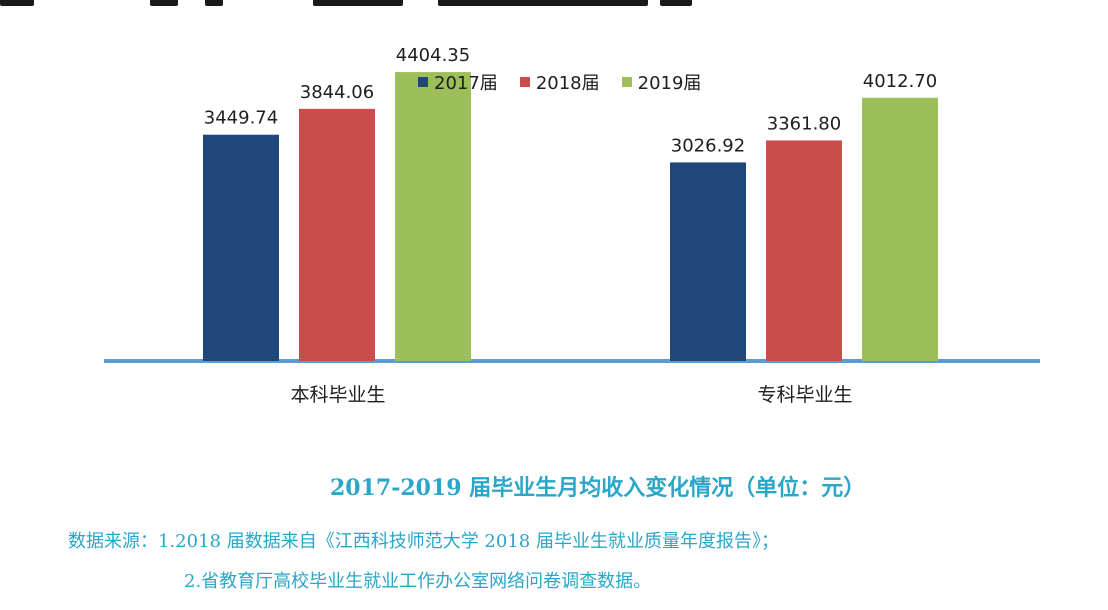  I want to click on legend-item-2018: 2018届, so click(559, 82).